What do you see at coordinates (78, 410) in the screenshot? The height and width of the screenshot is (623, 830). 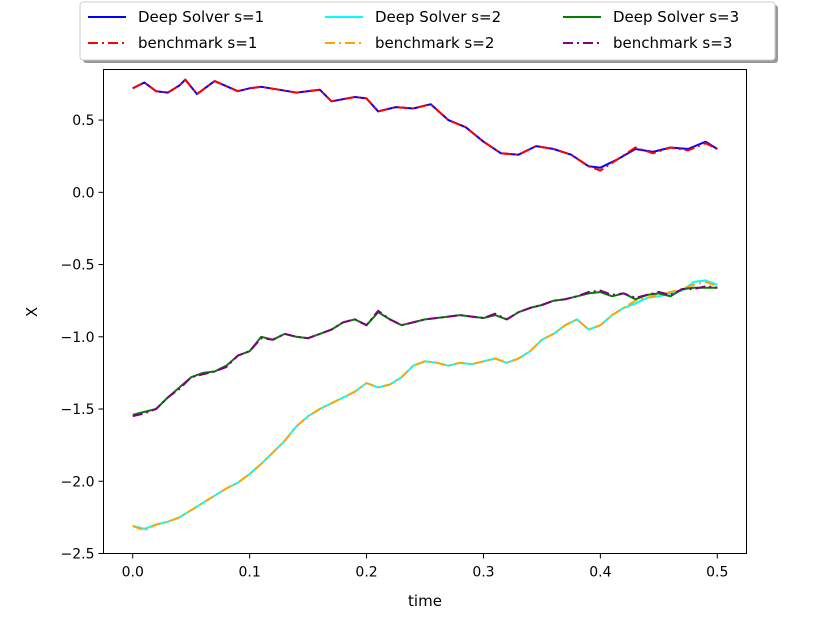 I see `y-tick-label: −1.5` at bounding box center [78, 410].